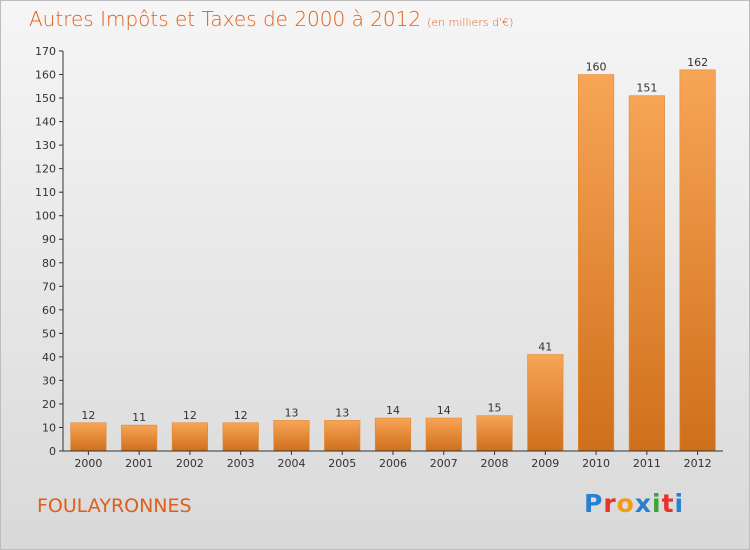 The image size is (750, 550). I want to click on data-label-2003: 12, so click(241, 415).